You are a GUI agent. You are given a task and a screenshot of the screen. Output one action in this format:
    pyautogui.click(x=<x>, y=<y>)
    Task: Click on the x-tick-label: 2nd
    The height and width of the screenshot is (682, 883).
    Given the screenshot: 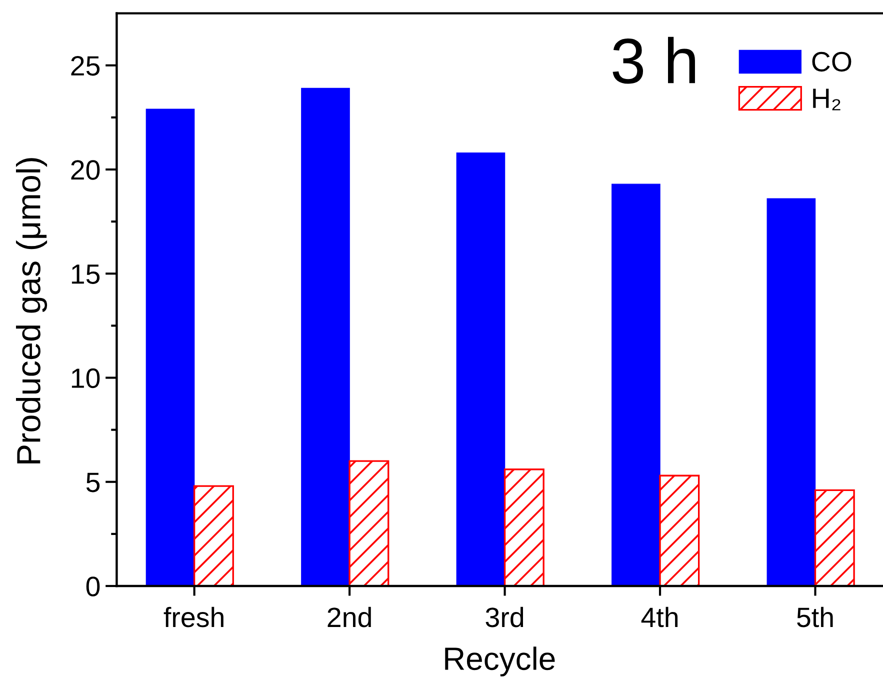 What is the action you would take?
    pyautogui.click(x=349, y=617)
    